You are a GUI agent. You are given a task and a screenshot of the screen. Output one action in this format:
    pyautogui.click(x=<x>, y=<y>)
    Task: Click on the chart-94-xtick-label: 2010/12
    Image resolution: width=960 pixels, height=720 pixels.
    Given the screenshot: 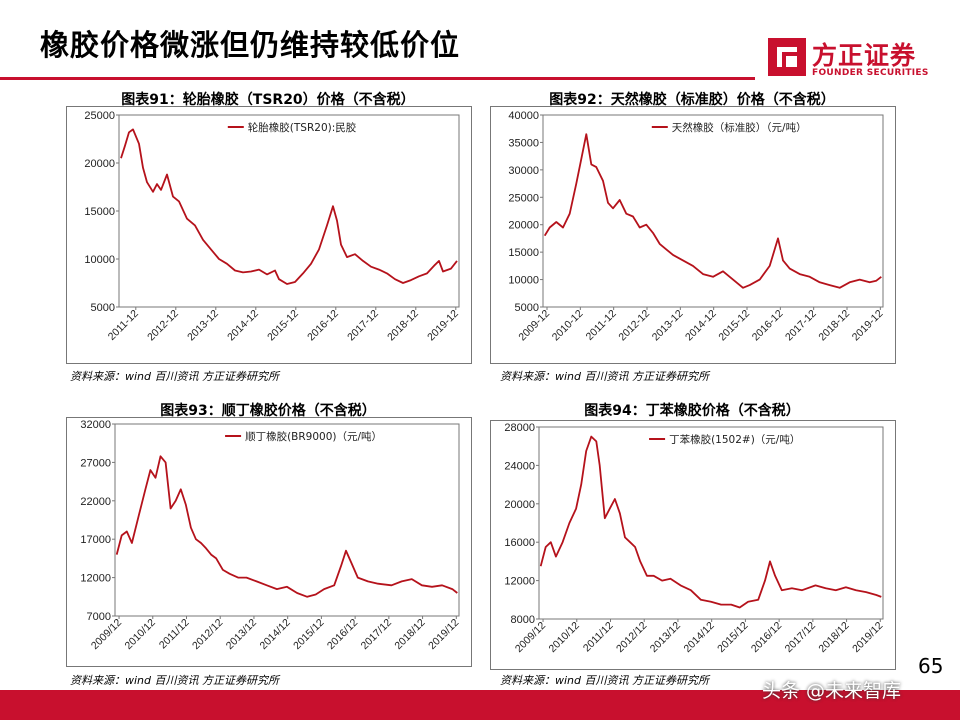 What is the action you would take?
    pyautogui.click(x=564, y=637)
    